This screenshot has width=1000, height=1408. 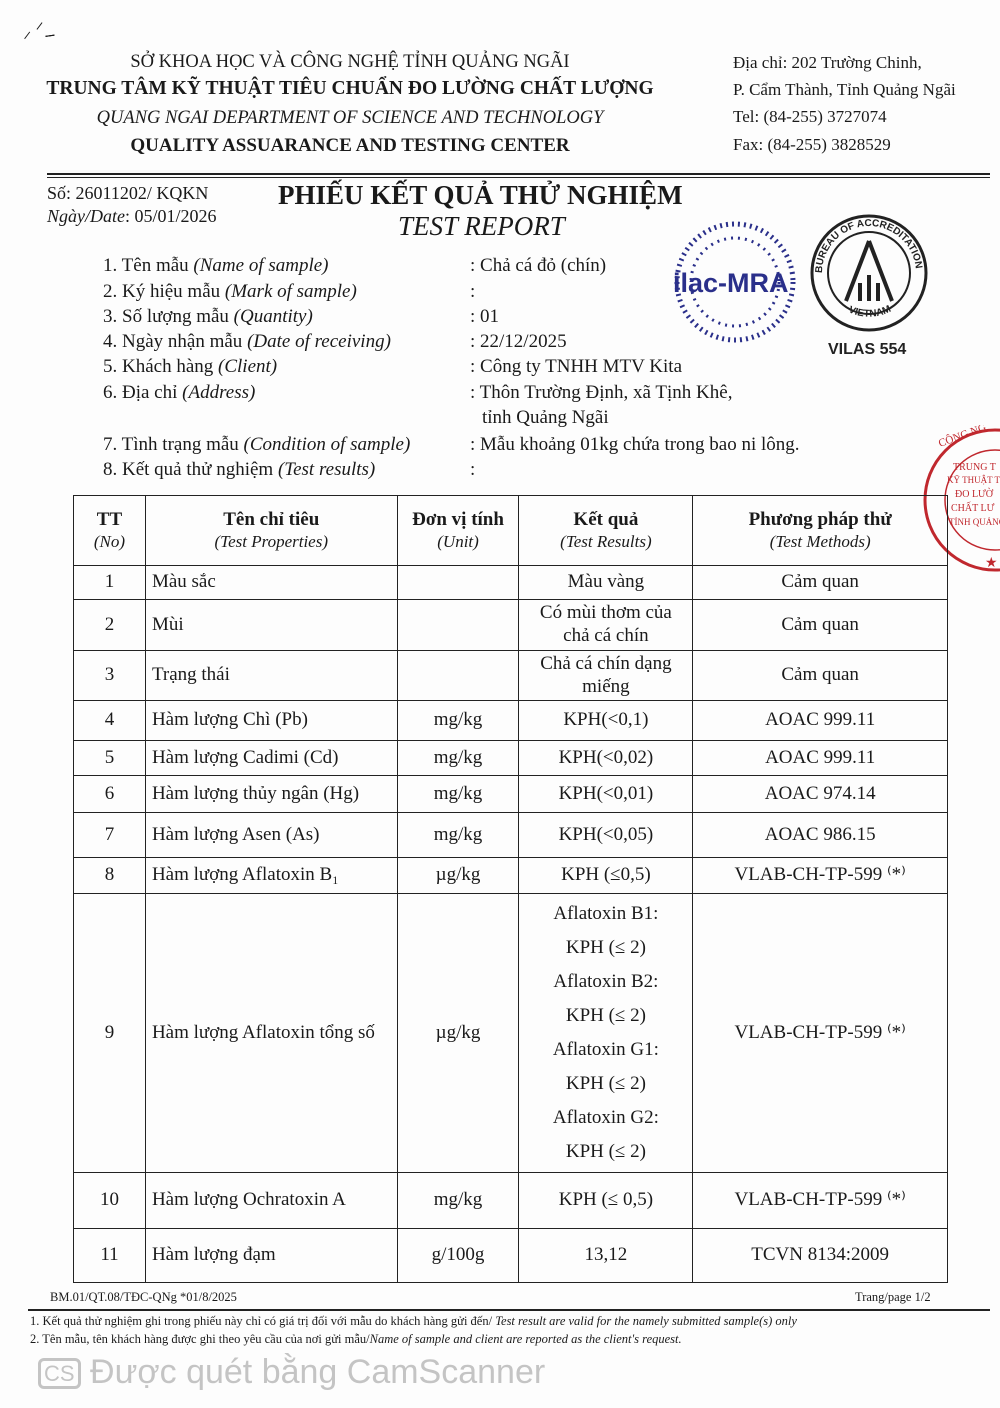 What do you see at coordinates (601, 392) in the screenshot?
I see `info-value-6: : Thôn Trường Định, xã Tịnh Khê,` at bounding box center [601, 392].